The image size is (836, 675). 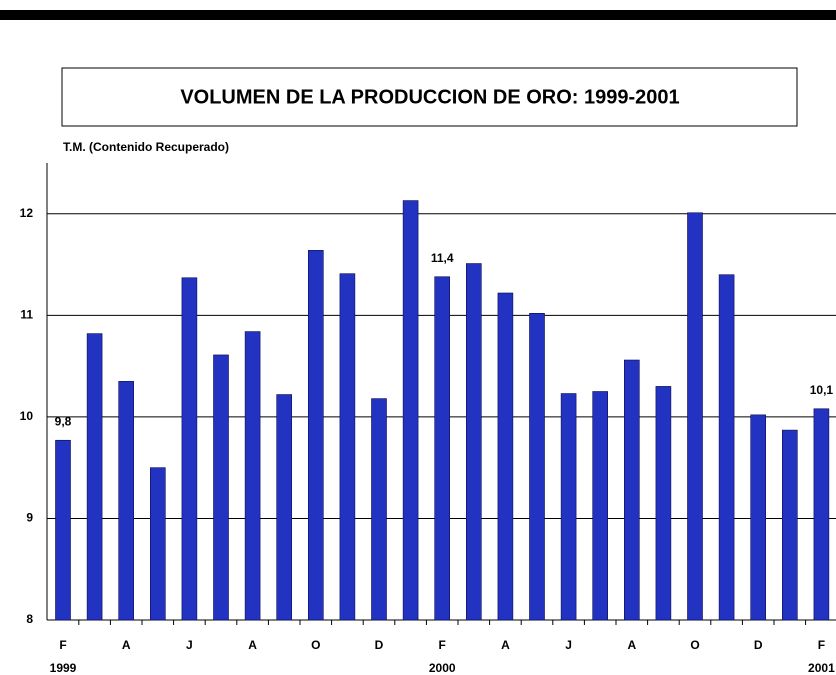 I want to click on value-label: 11,4, so click(x=442, y=258).